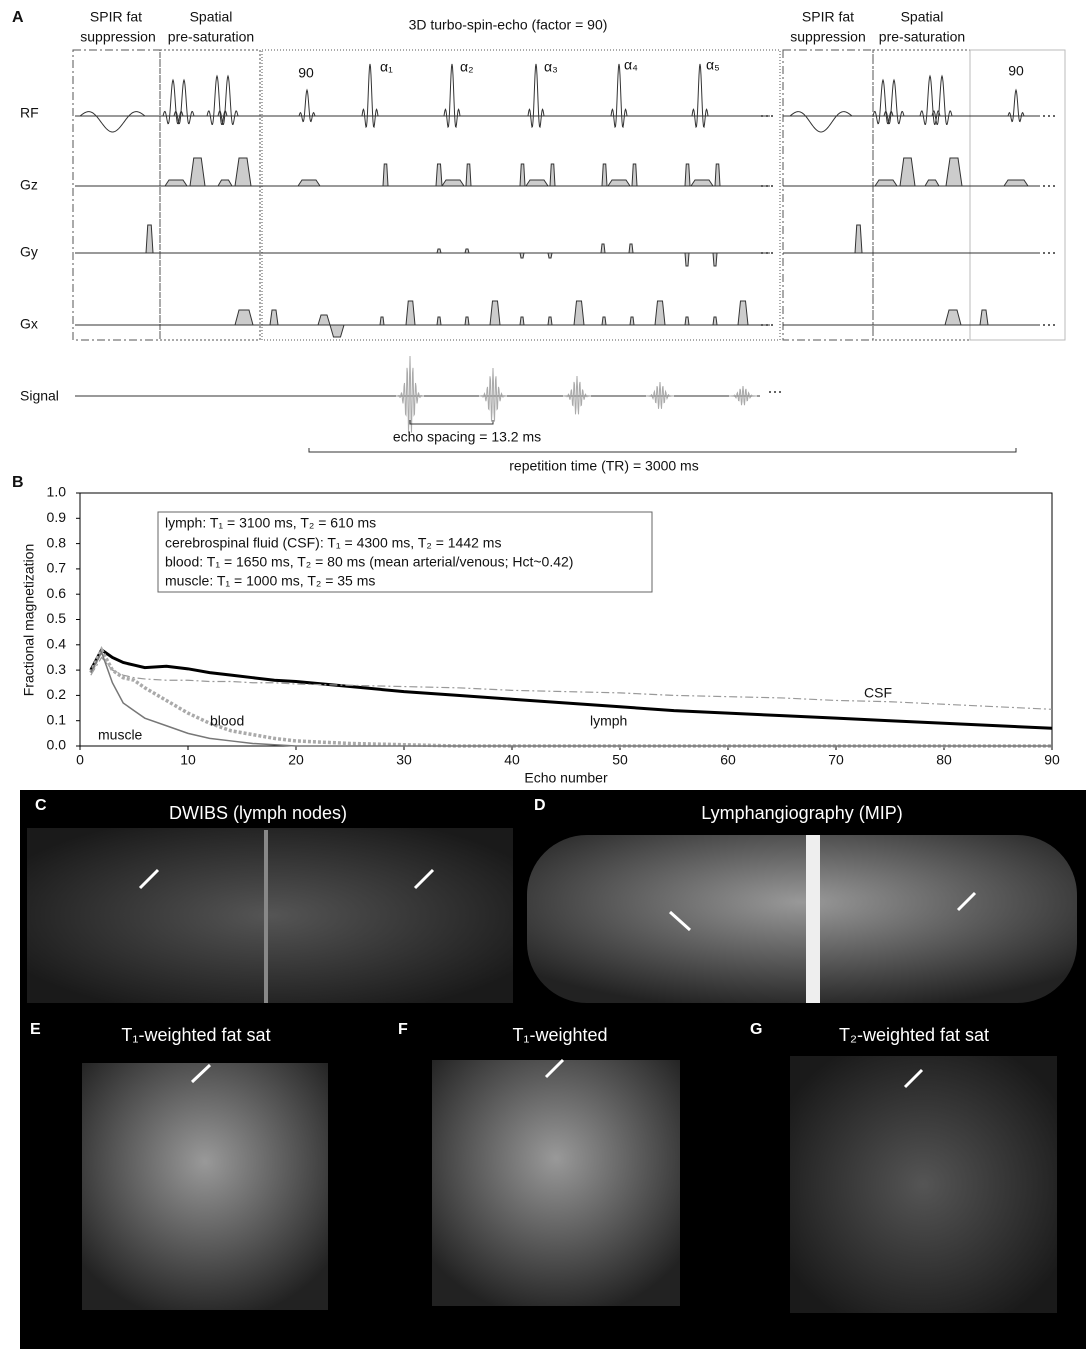 The height and width of the screenshot is (1349, 1086). What do you see at coordinates (922, 37) in the screenshot?
I see `block-header: pre-saturation` at bounding box center [922, 37].